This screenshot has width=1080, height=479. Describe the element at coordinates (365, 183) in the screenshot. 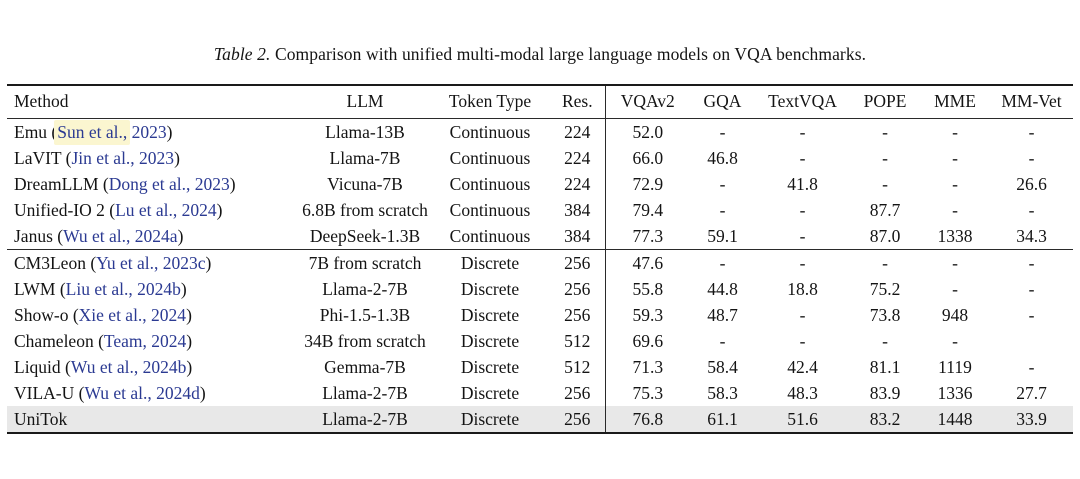

I see `llm-cell: Vicuna-7B` at that location.